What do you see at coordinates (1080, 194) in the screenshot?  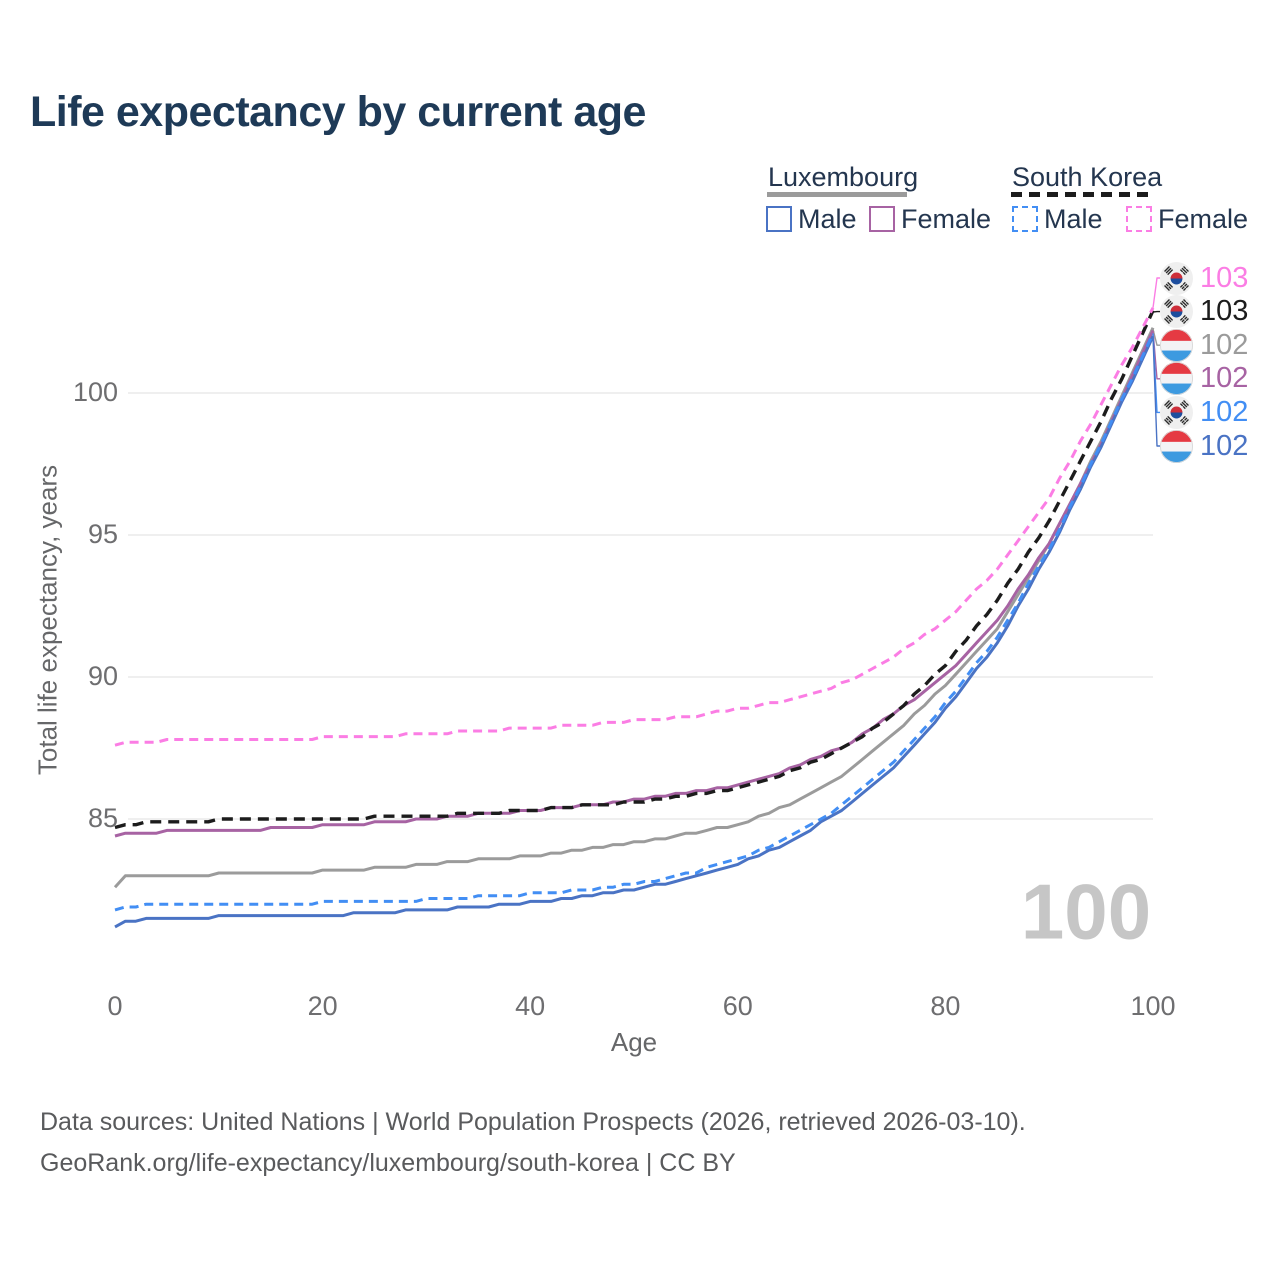 I see `legend-underline-south-korea` at bounding box center [1080, 194].